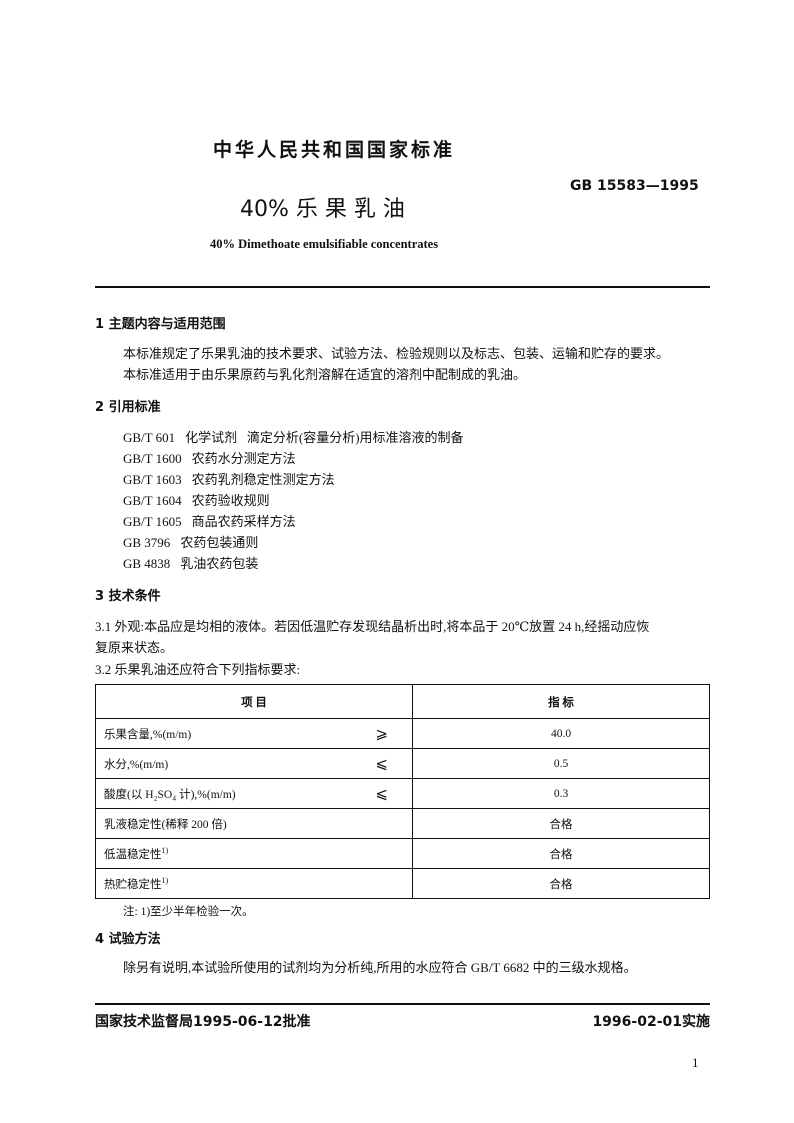 The height and width of the screenshot is (1123, 794). I want to click on row-value: 0.3, so click(561, 793).